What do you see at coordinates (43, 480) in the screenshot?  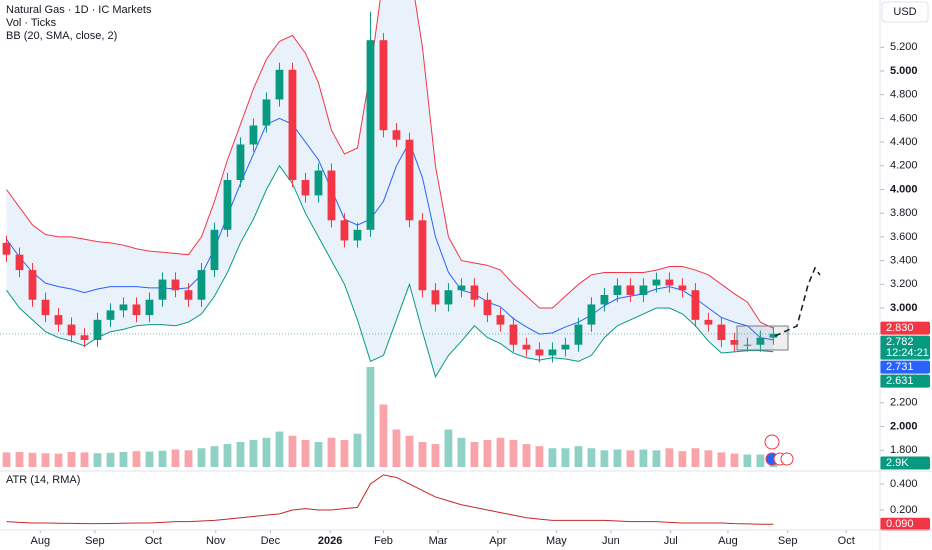 I see `atr-title: ATR (14, RMA)` at bounding box center [43, 480].